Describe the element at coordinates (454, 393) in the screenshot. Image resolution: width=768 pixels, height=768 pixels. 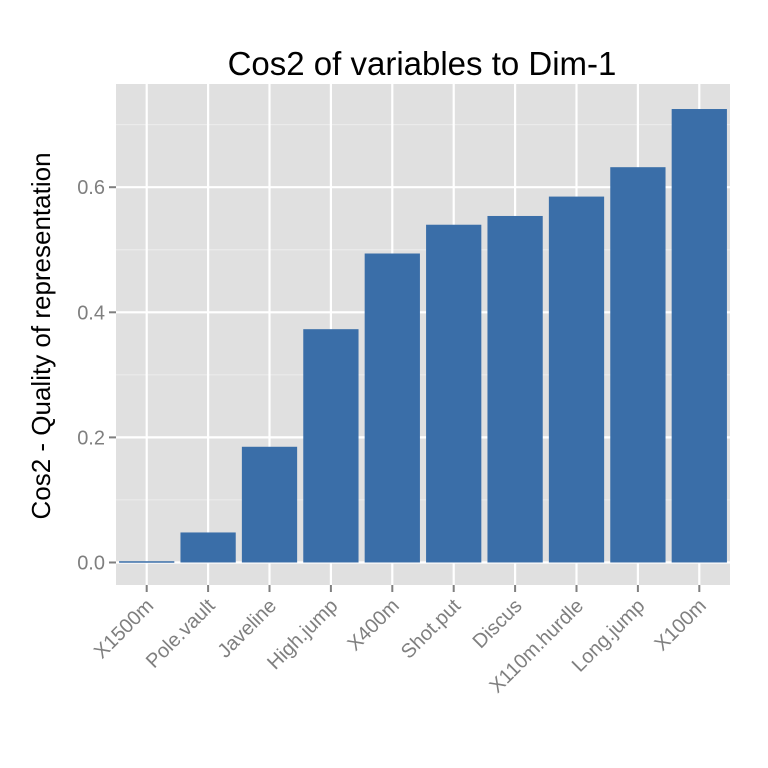
I see `bar-shot-put` at that location.